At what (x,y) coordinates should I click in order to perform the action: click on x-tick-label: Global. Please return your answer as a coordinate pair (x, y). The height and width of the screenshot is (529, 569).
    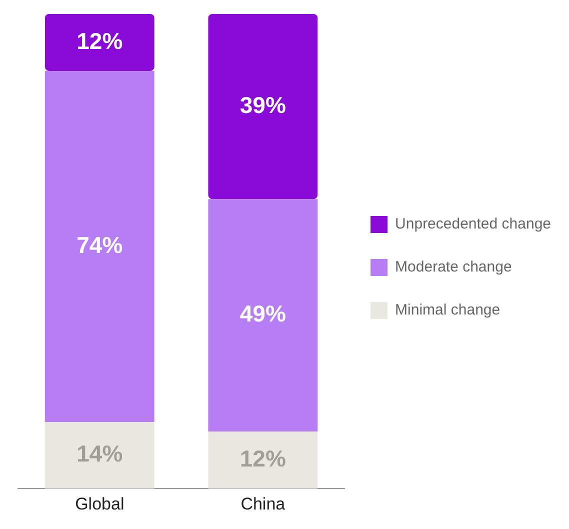
    Looking at the image, I should click on (99, 504).